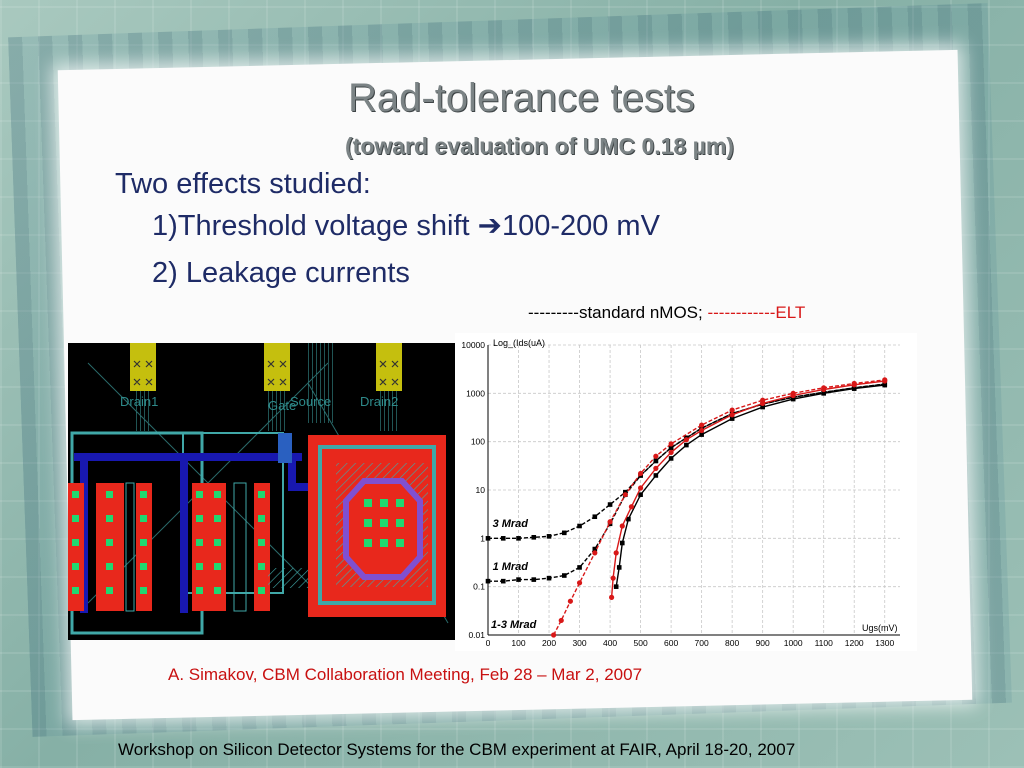  Describe the element at coordinates (539, 146) in the screenshot. I see `slide-subtitle: (toward evaluation of UMC 0.18 µm)` at that location.